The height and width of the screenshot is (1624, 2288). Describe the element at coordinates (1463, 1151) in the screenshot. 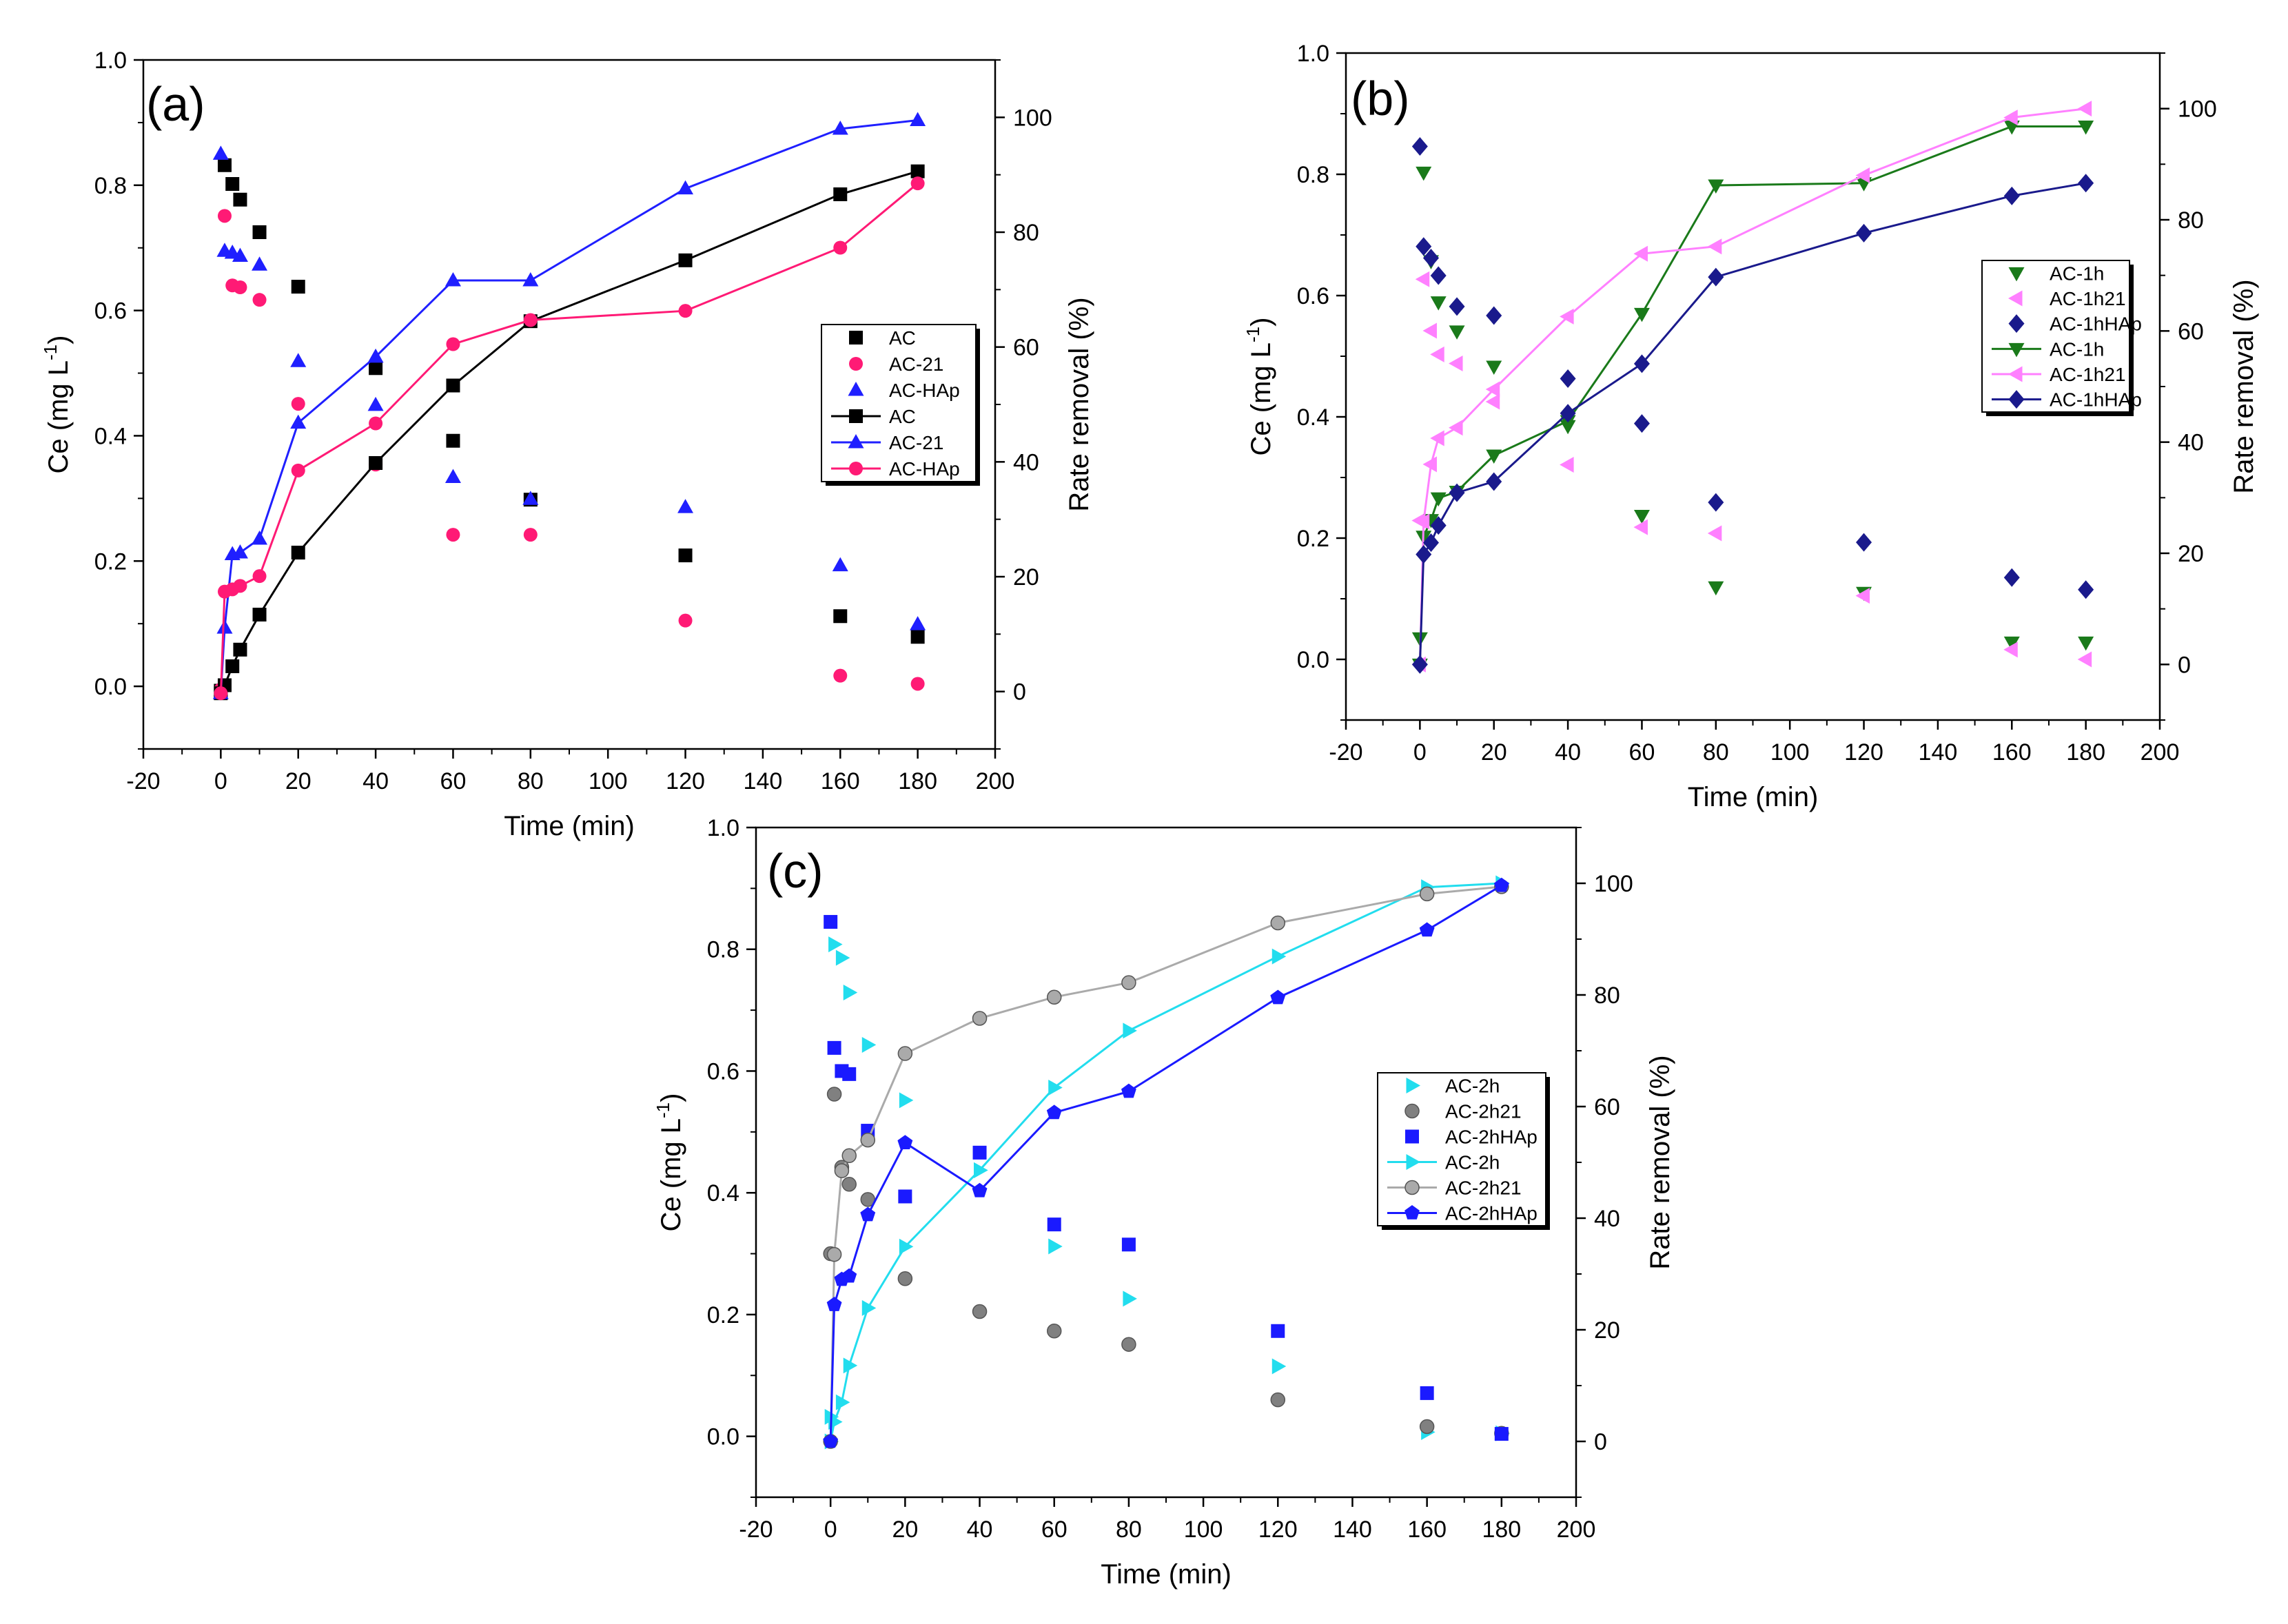

I see `legend: AC-2h AC-2h21 AC-2hHAp AC-2h AC-2h21 AC-2hHAp` at that location.